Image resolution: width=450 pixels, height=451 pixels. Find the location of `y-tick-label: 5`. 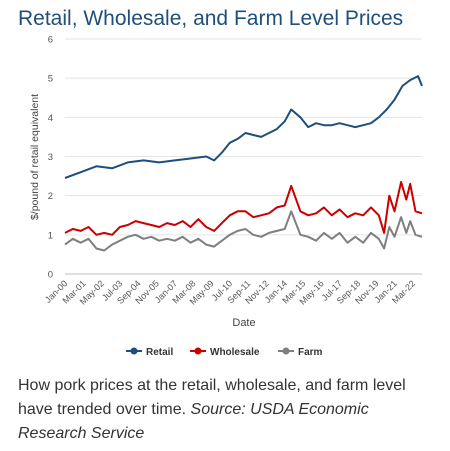

y-tick-label: 5 is located at coordinates (50, 79).